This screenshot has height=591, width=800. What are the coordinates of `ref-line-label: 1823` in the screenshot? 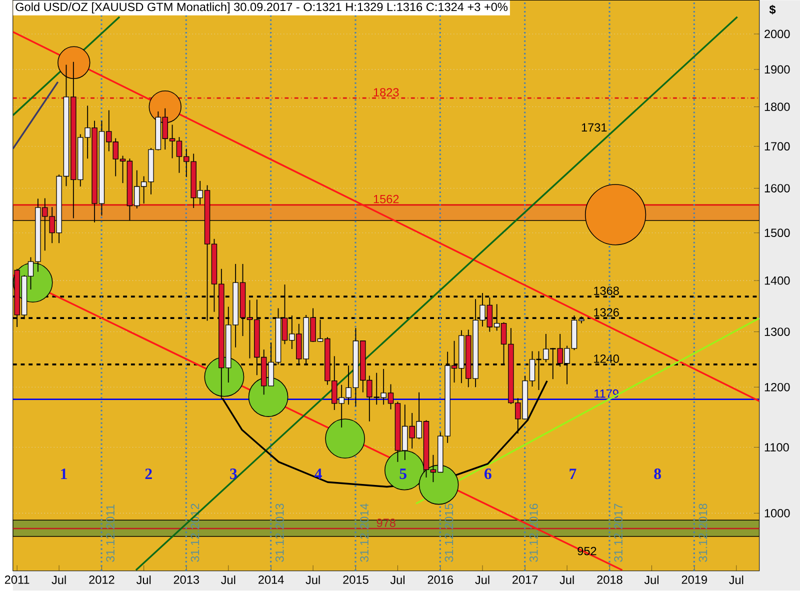 It's located at (386, 92).